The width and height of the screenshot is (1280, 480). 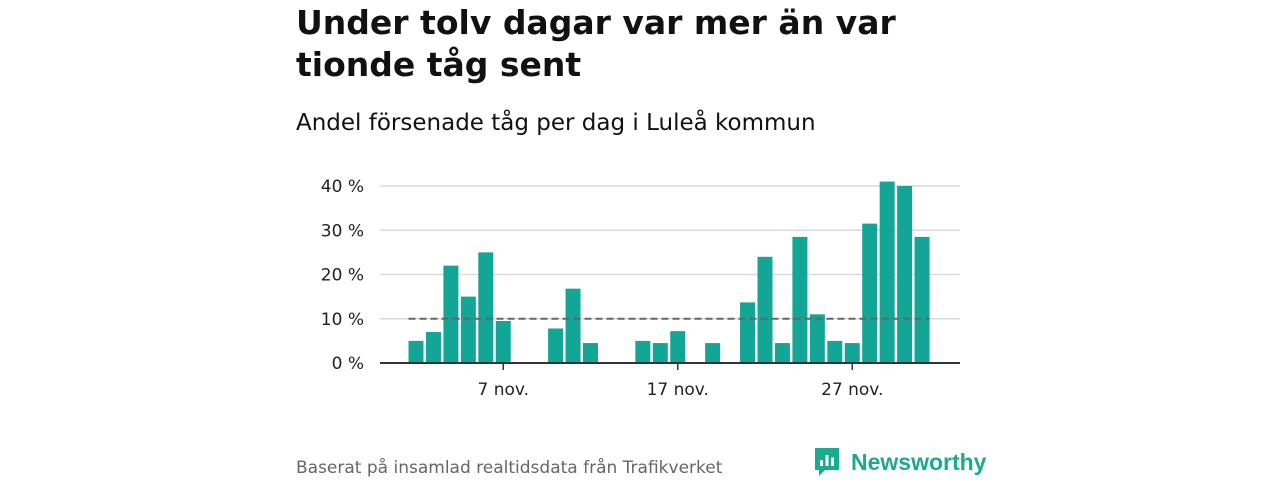 I want to click on brand-logo: Newsworthy, so click(x=899, y=462).